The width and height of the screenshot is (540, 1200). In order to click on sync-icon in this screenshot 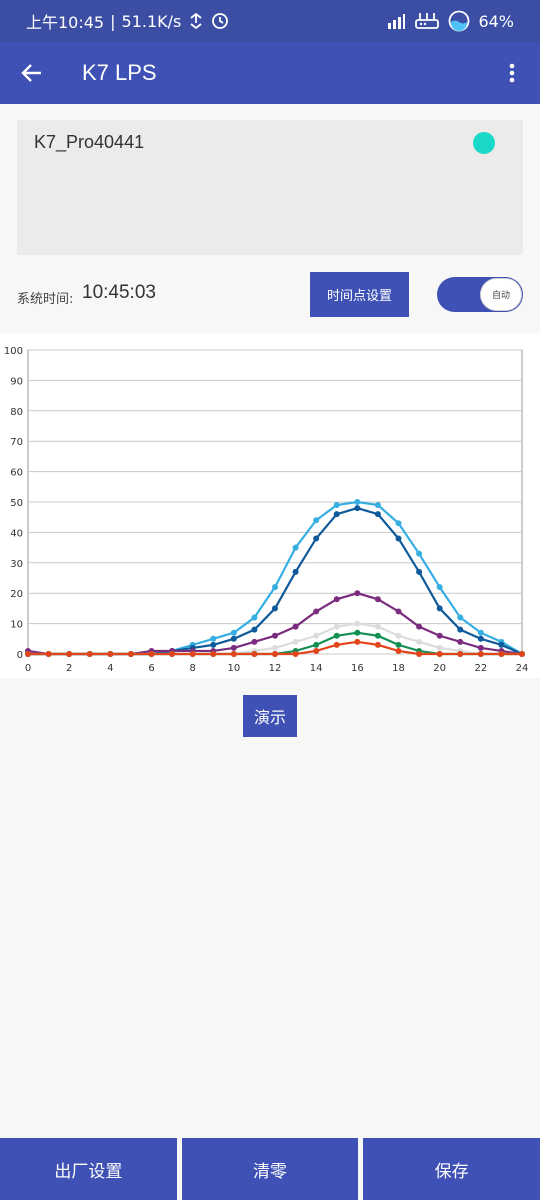, I will do `click(196, 21)`.